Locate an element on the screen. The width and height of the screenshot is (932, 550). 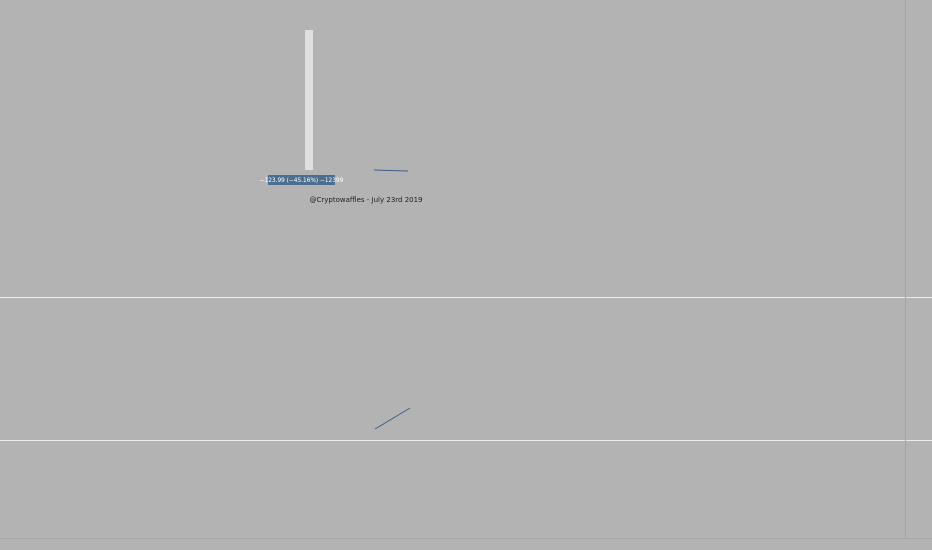
annotation: @Cryptowaffles - July 23rd 2019 is located at coordinates (365, 200).